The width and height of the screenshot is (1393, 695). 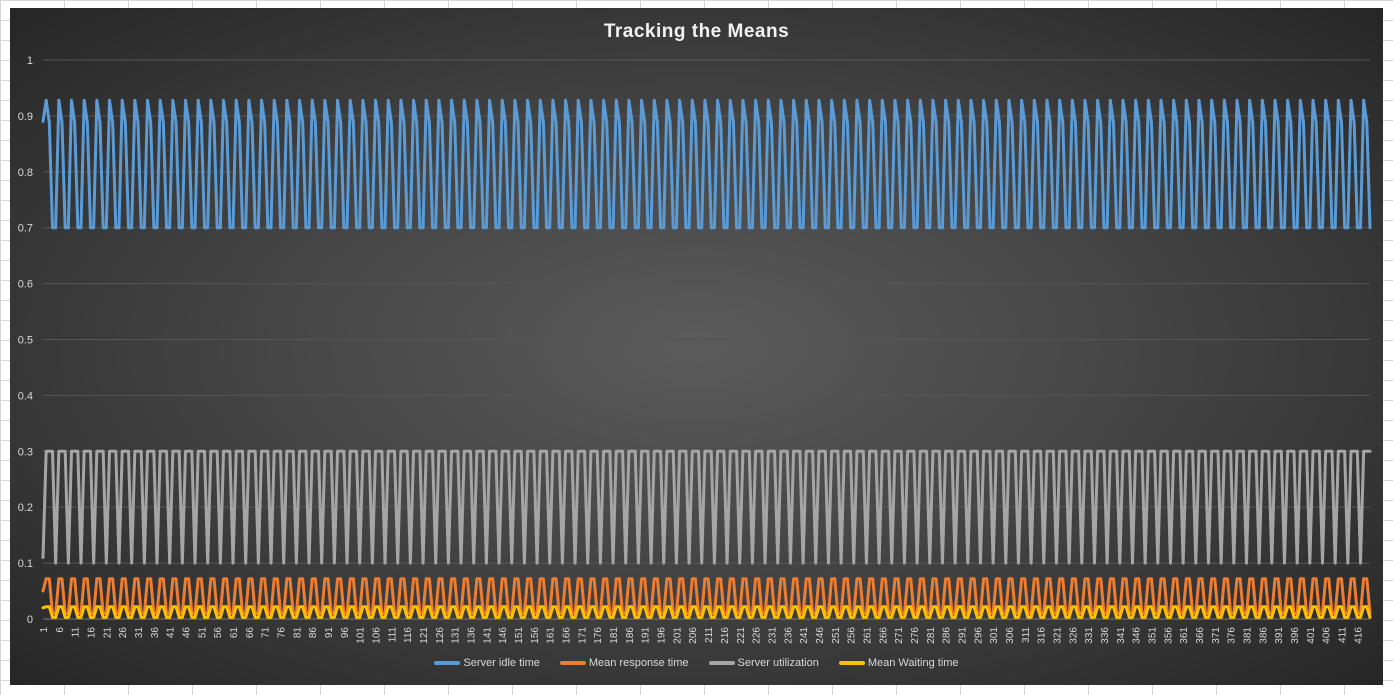 What do you see at coordinates (266, 633) in the screenshot?
I see `x-tick-label: 71` at bounding box center [266, 633].